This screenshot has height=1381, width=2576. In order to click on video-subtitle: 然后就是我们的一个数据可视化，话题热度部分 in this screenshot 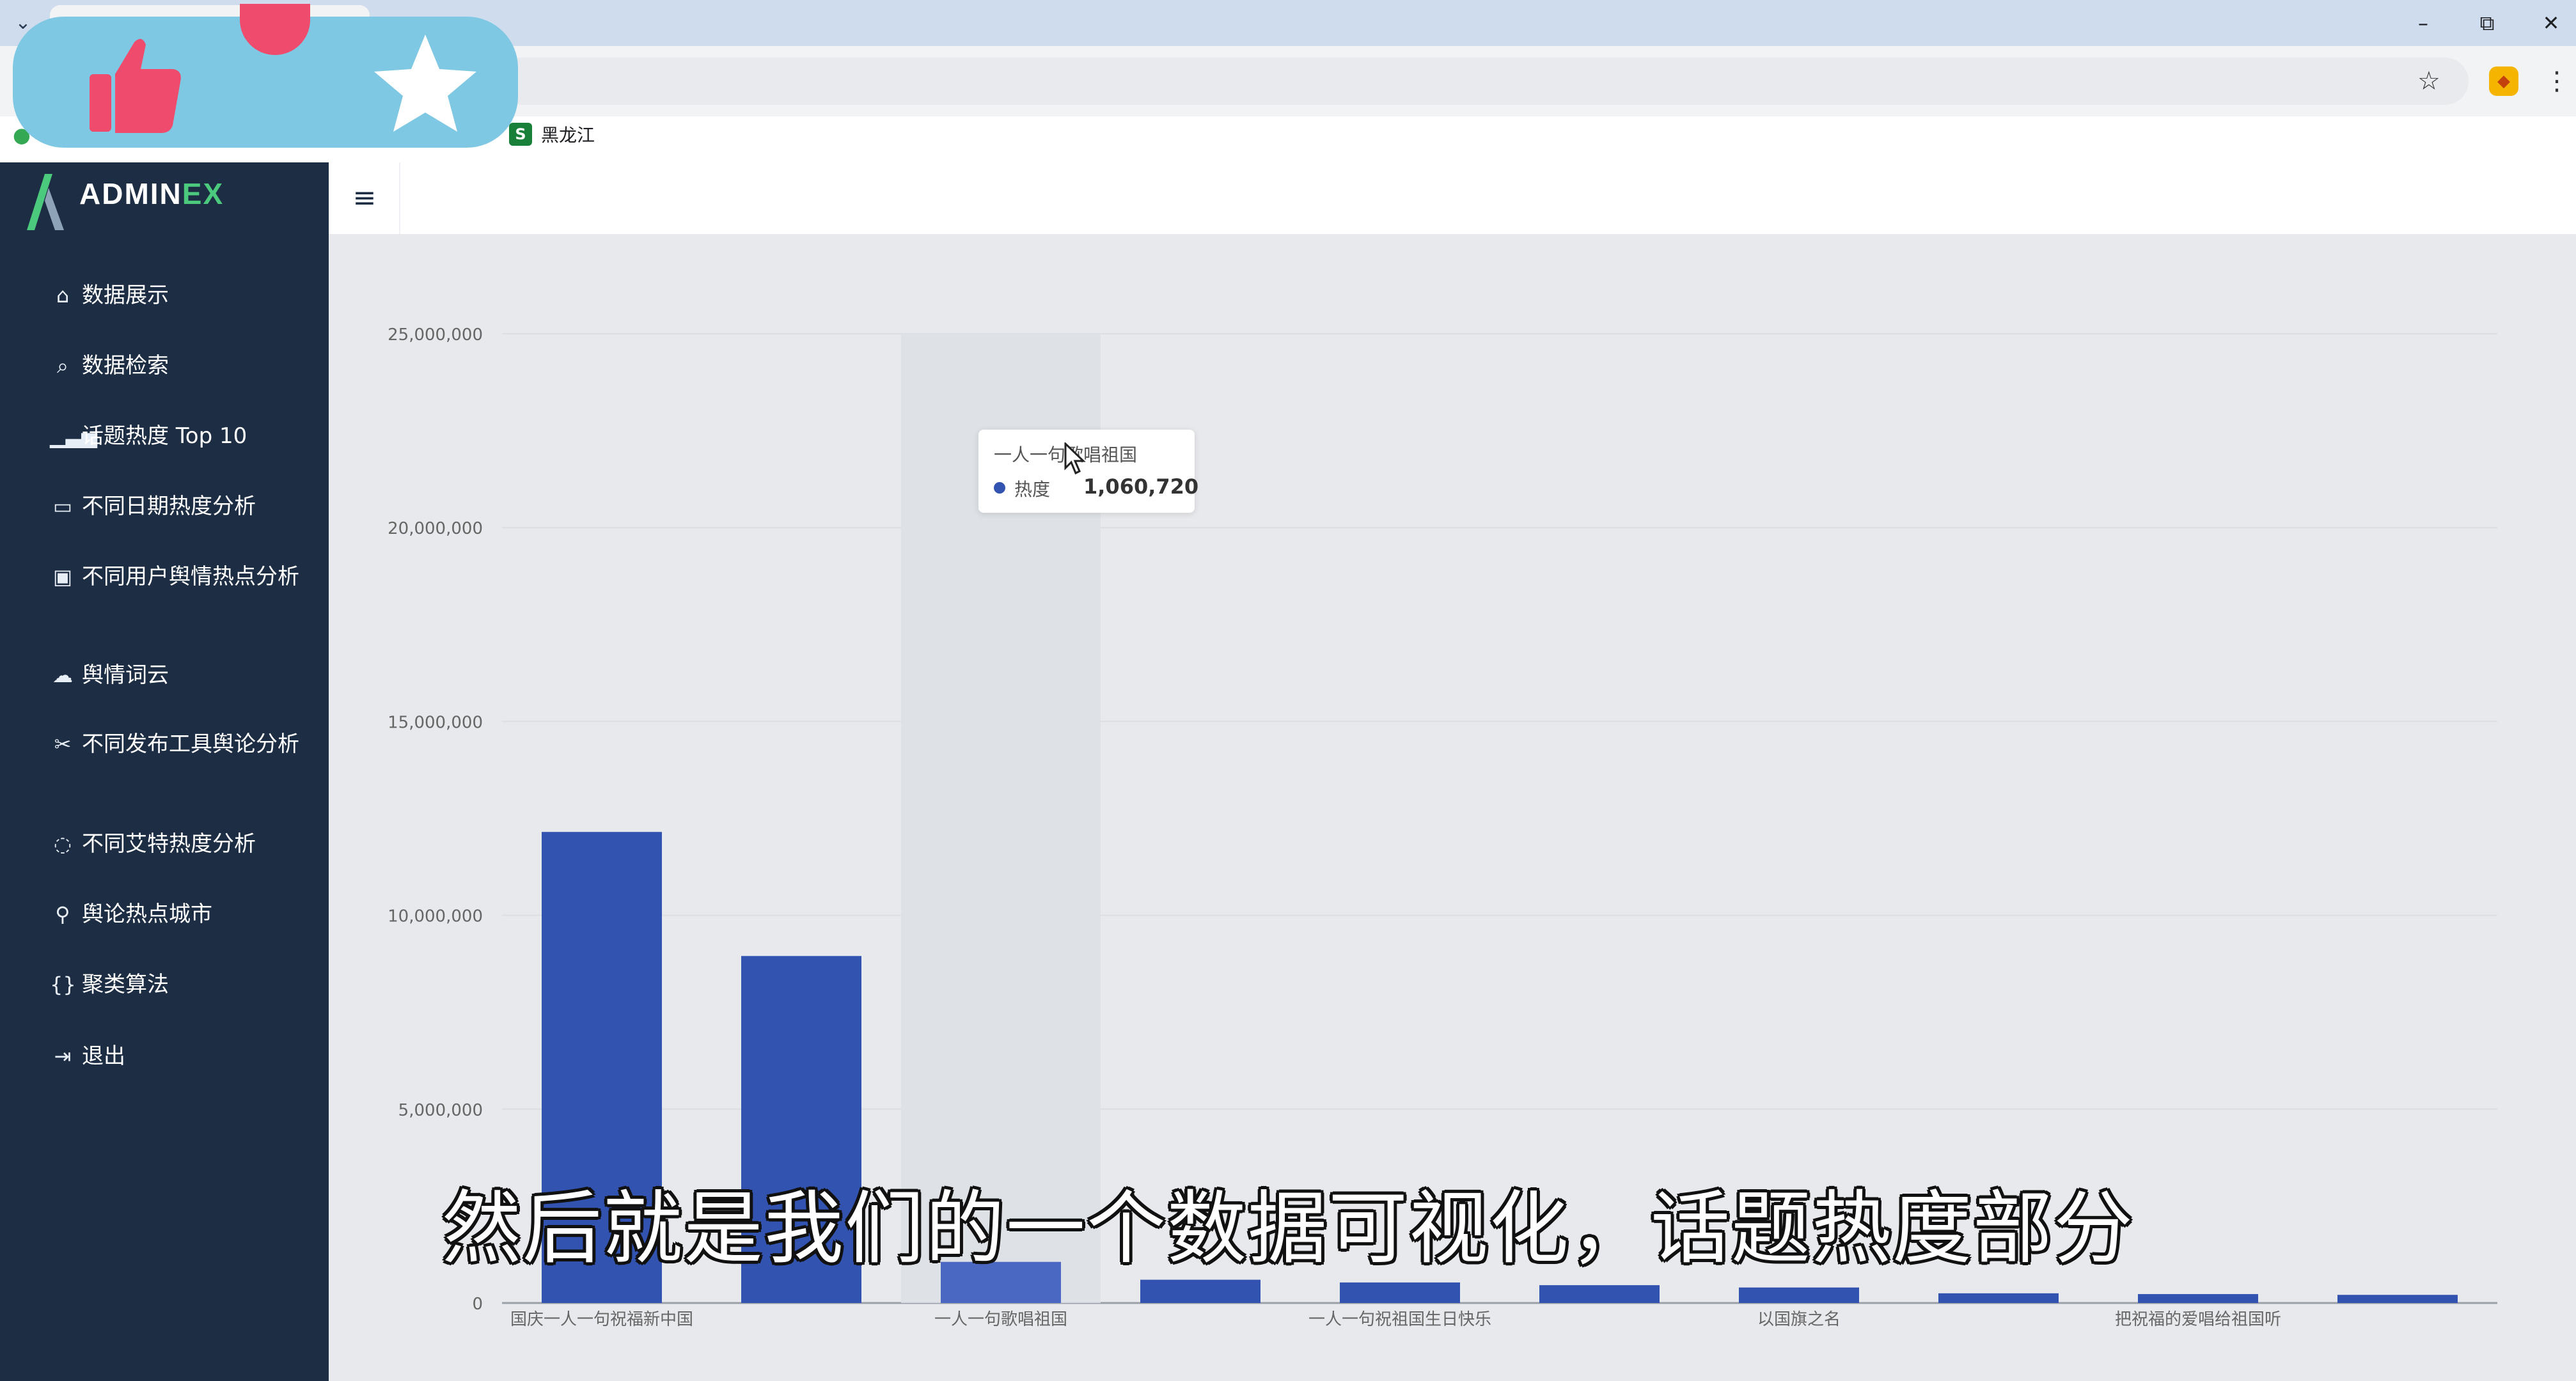, I will do `click(1287, 1229)`.